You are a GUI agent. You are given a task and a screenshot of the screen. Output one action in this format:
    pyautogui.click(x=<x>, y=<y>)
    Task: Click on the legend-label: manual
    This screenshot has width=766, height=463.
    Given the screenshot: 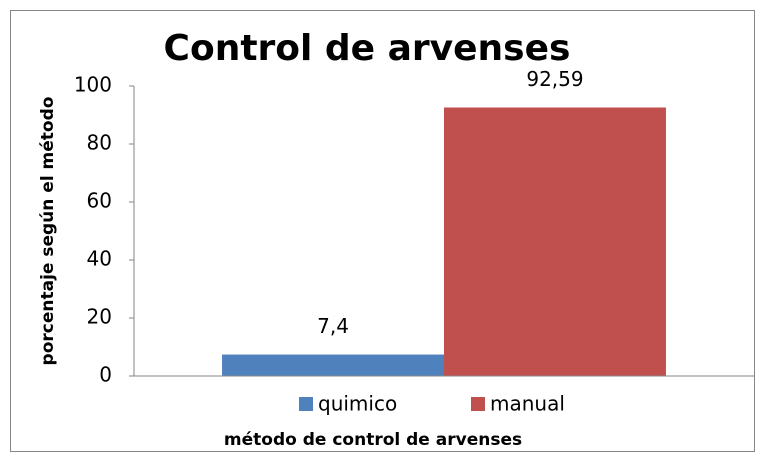 What is the action you would take?
    pyautogui.click(x=527, y=404)
    